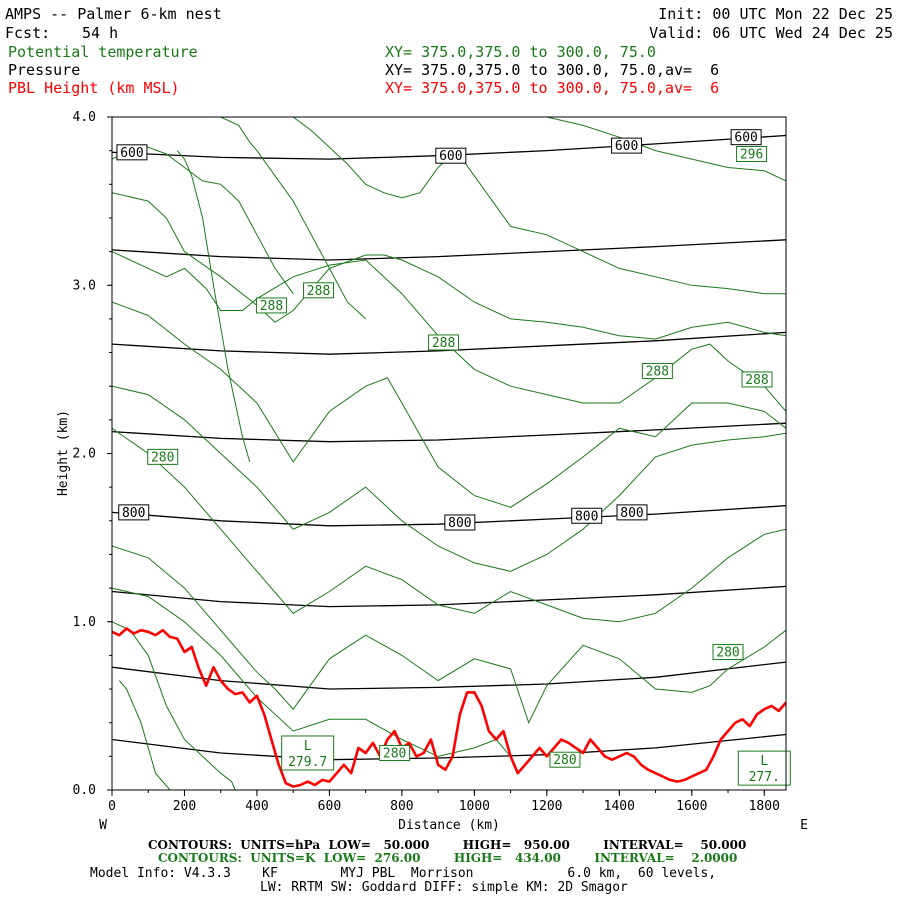  I want to click on init-time: Init: 00 UTC Mon 22 Dec 25, so click(775, 14).